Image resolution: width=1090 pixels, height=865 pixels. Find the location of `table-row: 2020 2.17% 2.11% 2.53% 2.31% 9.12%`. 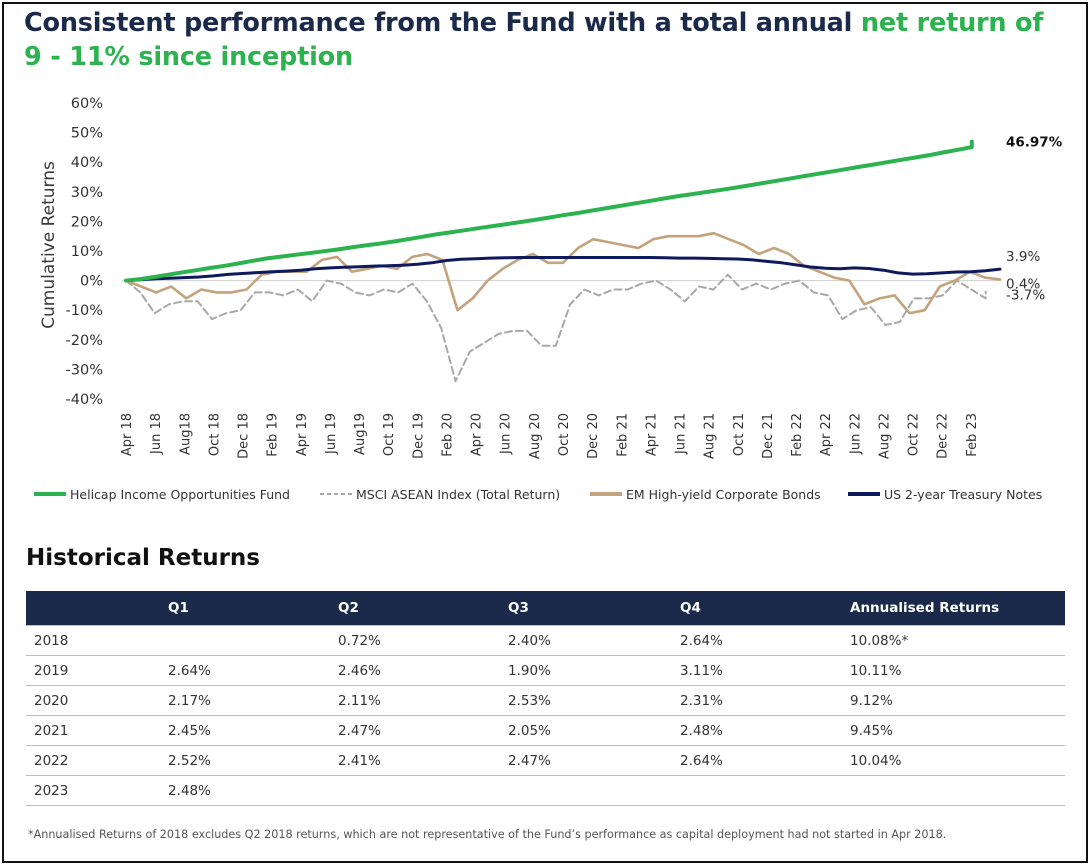

table-row: 2020 2.17% 2.11% 2.53% 2.31% 9.12% is located at coordinates (545, 700).